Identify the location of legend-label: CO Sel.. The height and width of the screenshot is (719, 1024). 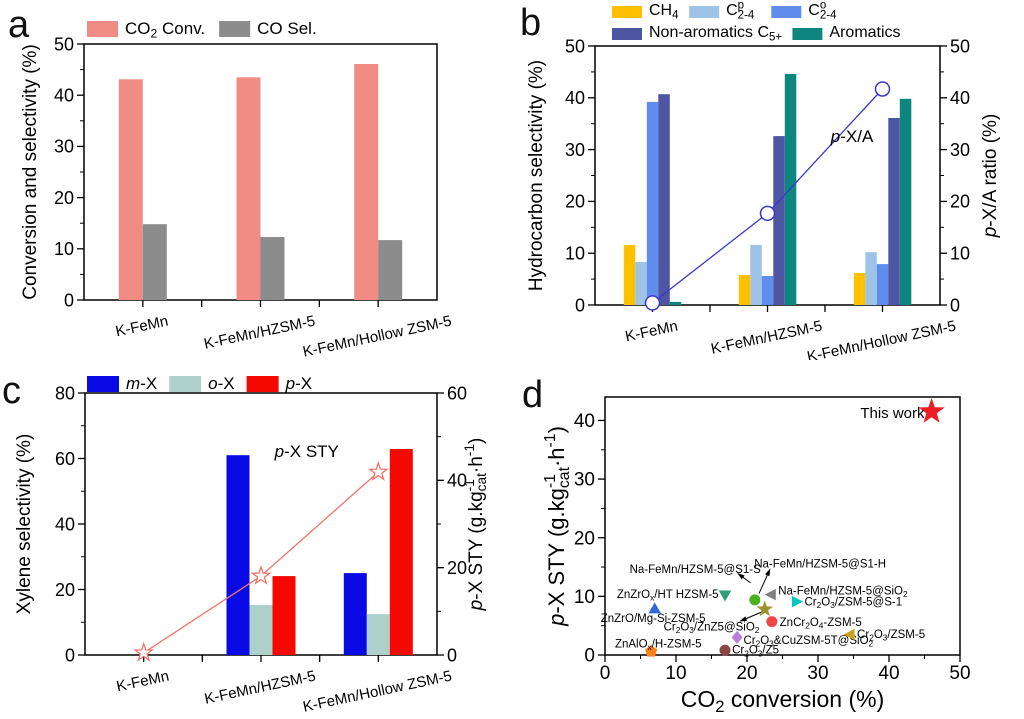
(287, 28).